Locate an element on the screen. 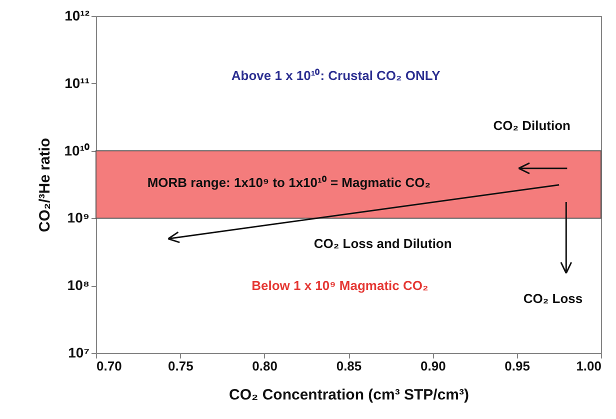 This screenshot has height=419, width=616. x-tick-label: 0.85 is located at coordinates (349, 366).